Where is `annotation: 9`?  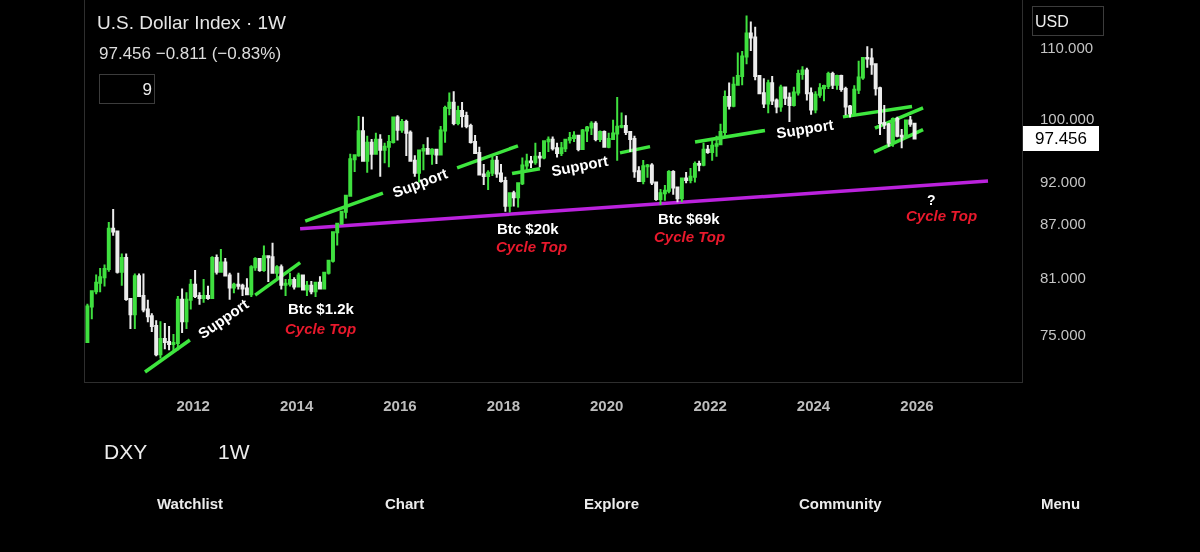 annotation: 9 is located at coordinates (147, 89).